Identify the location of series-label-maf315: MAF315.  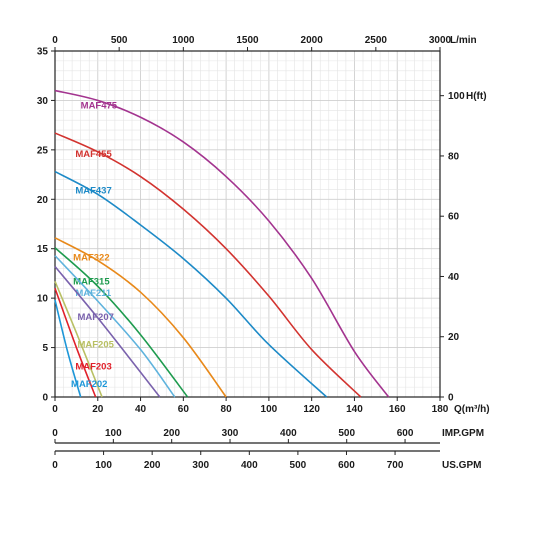
(91, 281).